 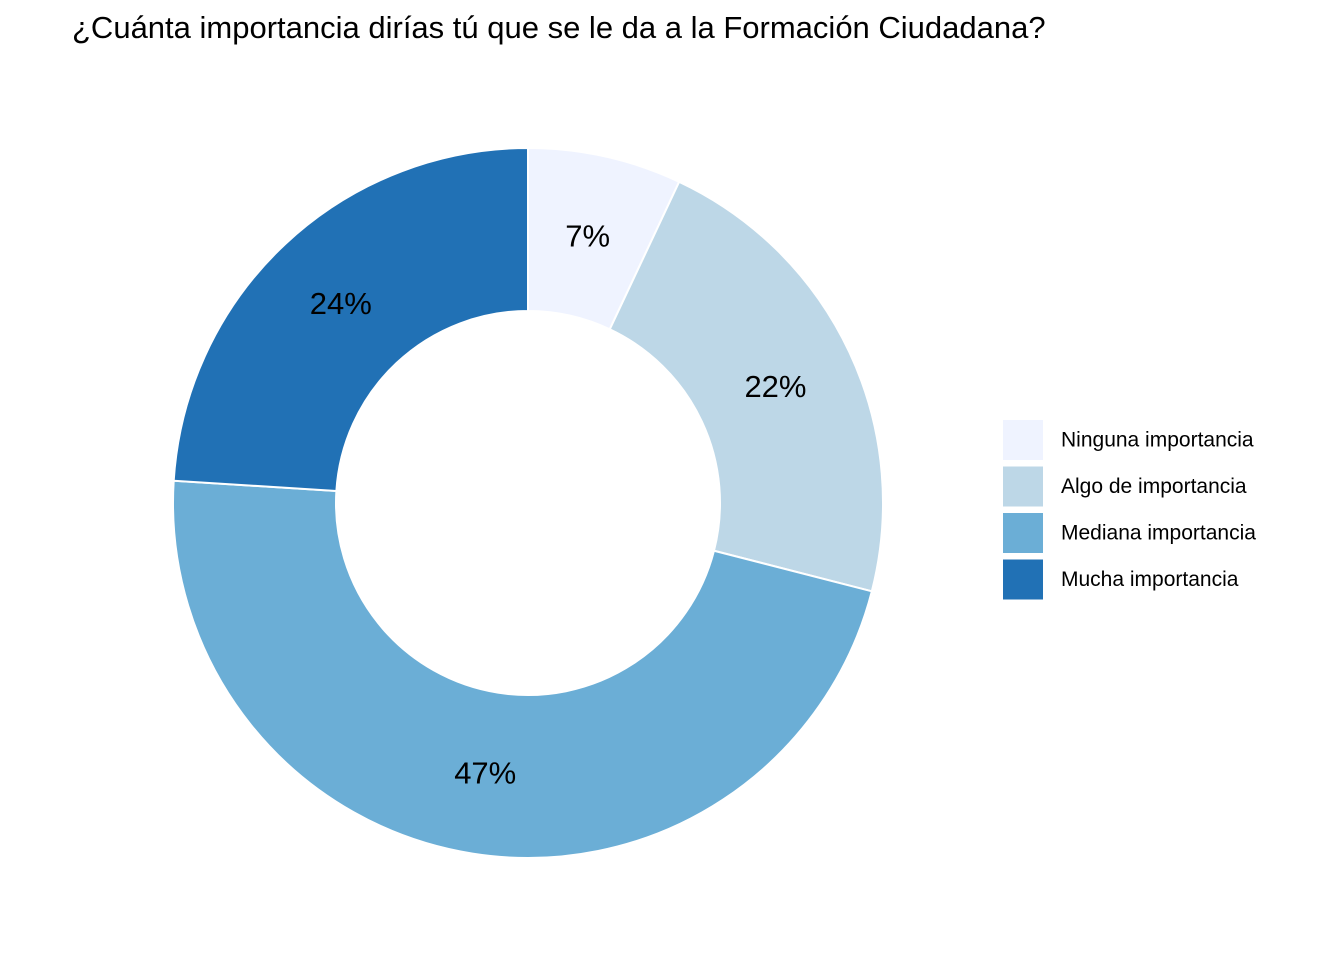 What do you see at coordinates (1023, 533) in the screenshot?
I see `legend-swatch-mediana-importancia` at bounding box center [1023, 533].